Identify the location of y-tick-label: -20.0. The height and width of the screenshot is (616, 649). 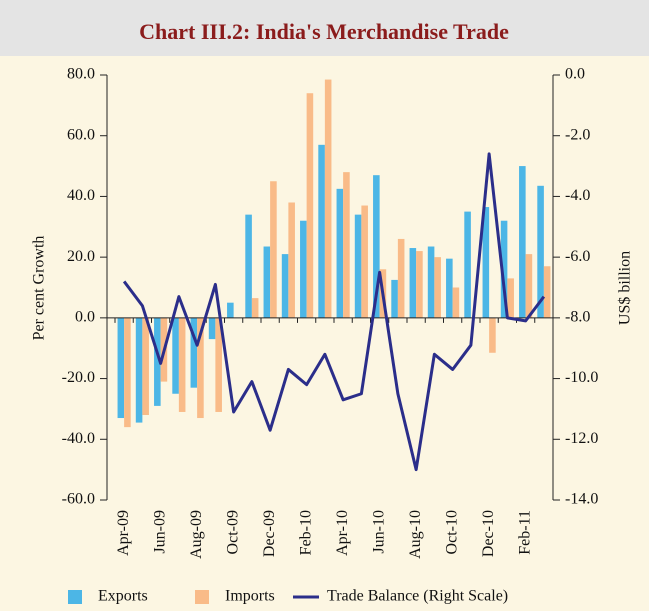
(78, 377).